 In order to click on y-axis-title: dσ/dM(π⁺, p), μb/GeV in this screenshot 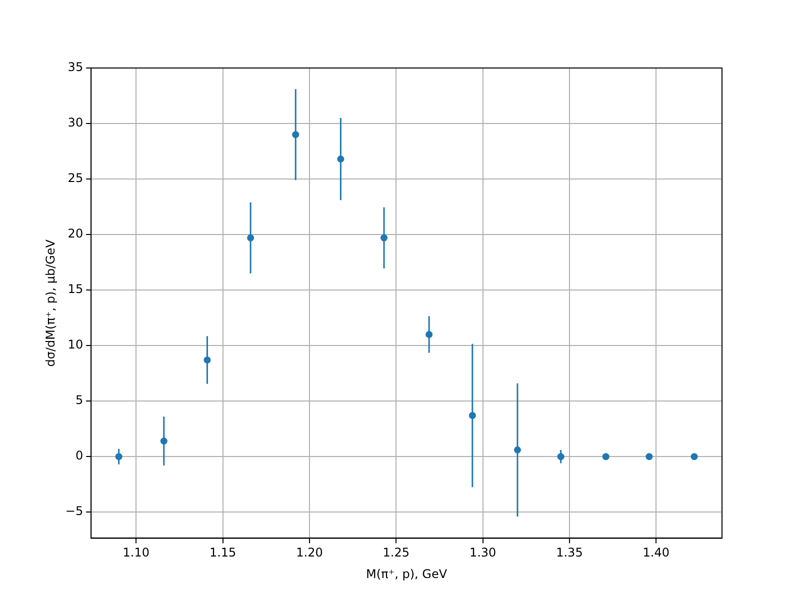, I will do `click(50, 302)`.